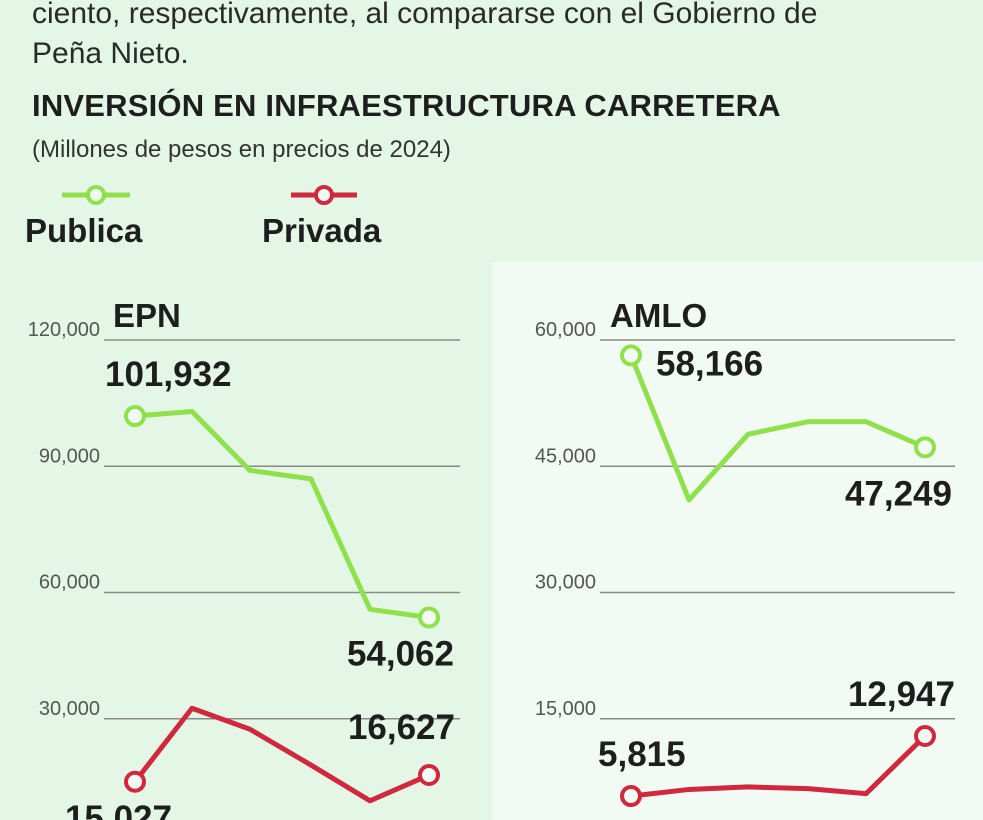 Image resolution: width=983 pixels, height=820 pixels. Describe the element at coordinates (118, 809) in the screenshot. I see `epn-data-label: 15,027` at that location.